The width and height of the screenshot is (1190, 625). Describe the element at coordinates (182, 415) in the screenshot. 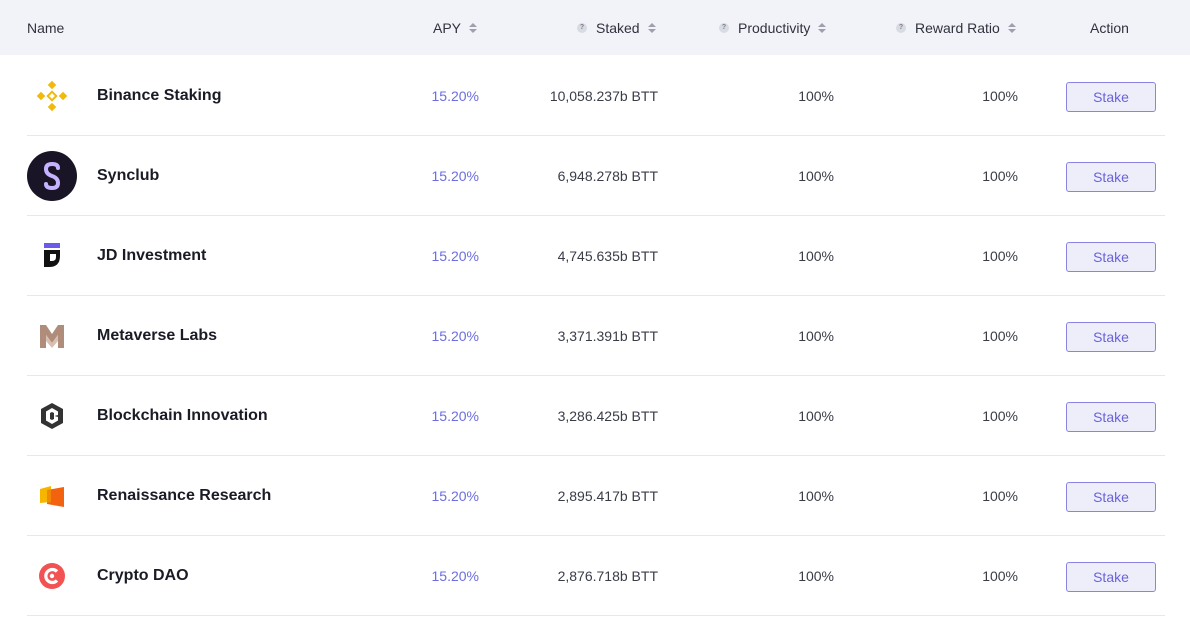

I see `provider-name: Blockchain Innovation` at that location.